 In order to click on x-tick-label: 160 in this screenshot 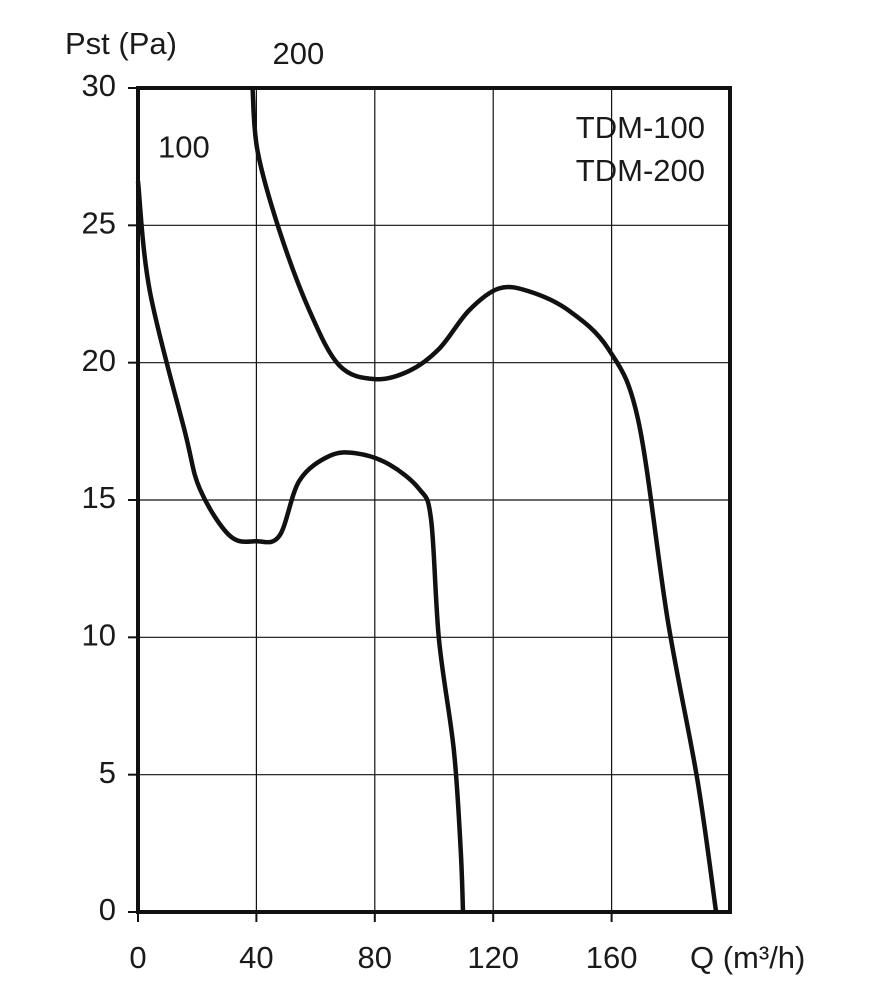, I will do `click(612, 957)`.